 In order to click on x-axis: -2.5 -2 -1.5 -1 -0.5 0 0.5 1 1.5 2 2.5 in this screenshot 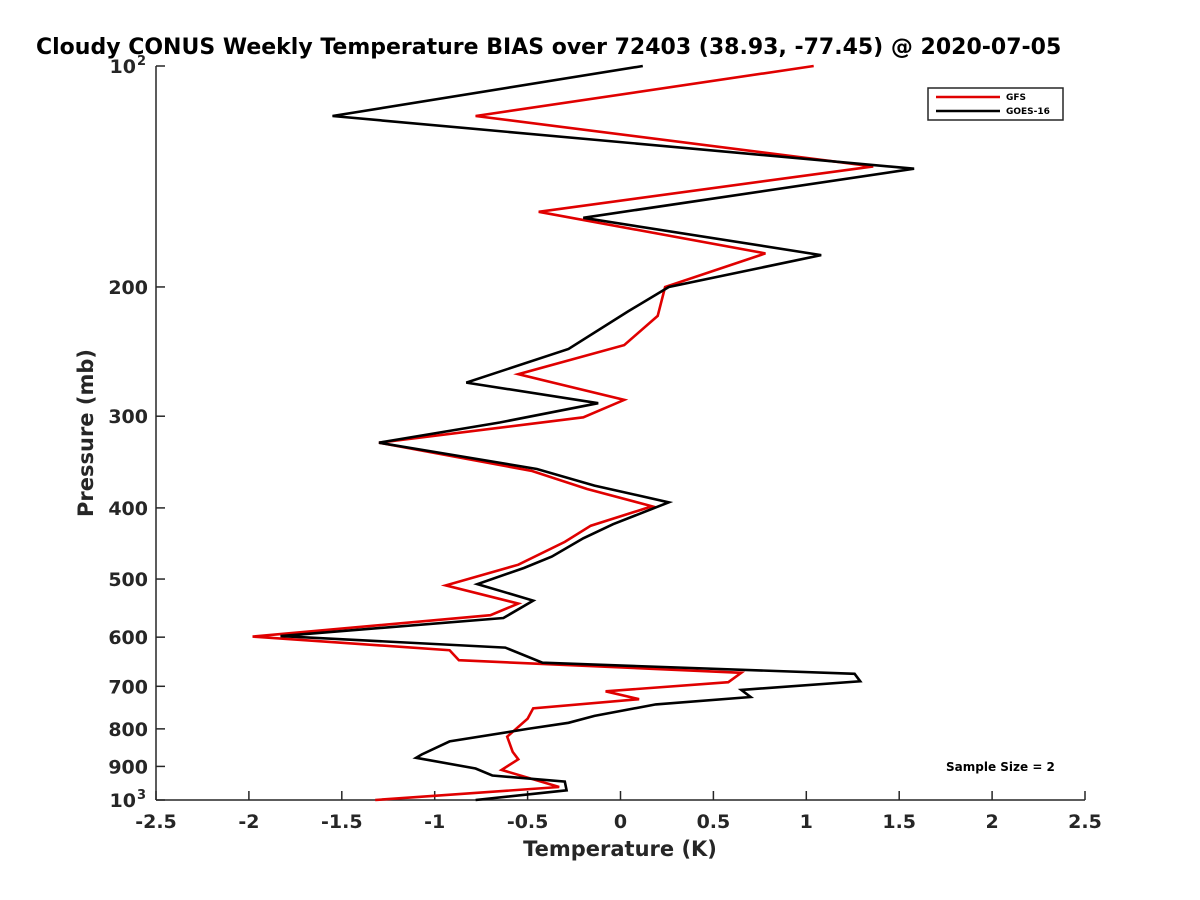, I will do `click(618, 812)`.